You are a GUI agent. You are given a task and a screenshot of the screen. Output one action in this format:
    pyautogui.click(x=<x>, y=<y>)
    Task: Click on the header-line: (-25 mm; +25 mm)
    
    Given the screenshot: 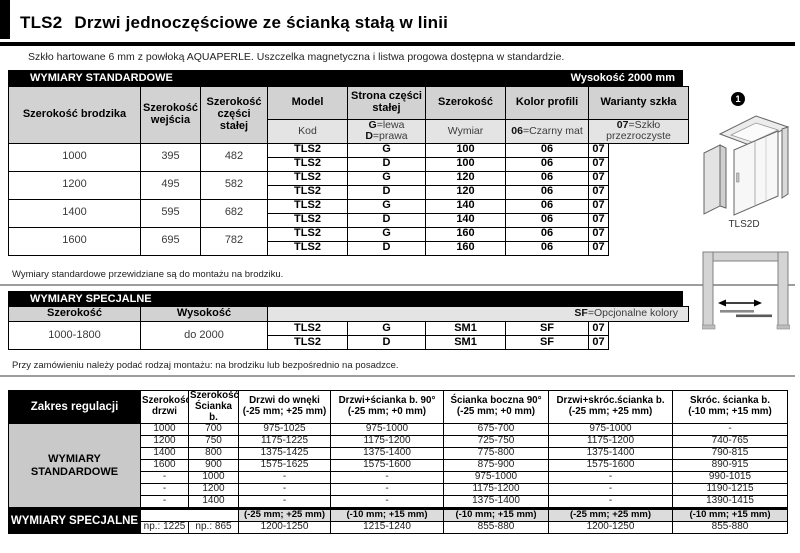 What is the action you would take?
    pyautogui.click(x=284, y=412)
    